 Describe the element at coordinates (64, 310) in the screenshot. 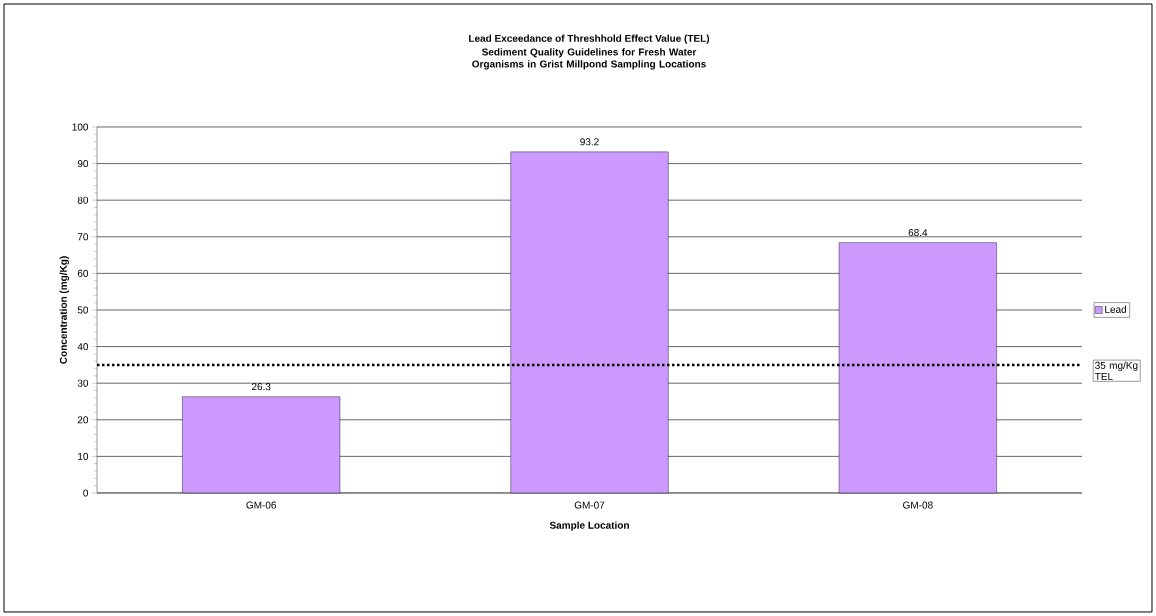

I see `y-axis-title: Concentration (mg/Kg)` at that location.